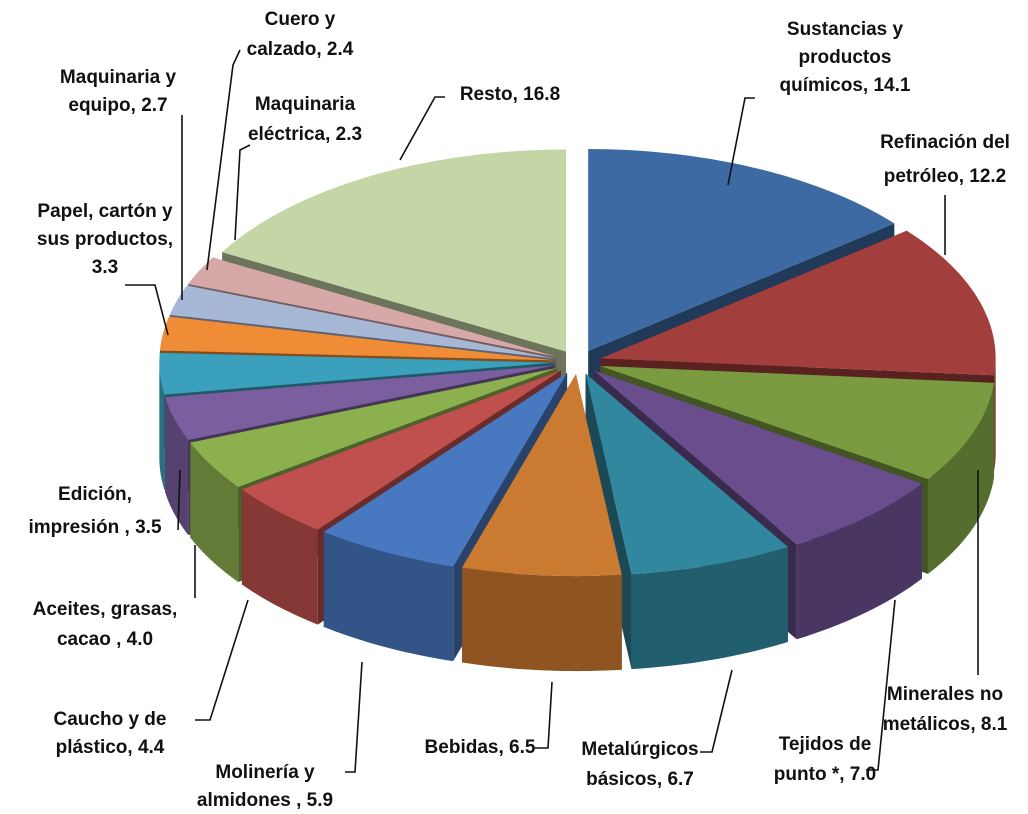 This screenshot has height=814, width=1028. I want to click on data-label: Minerales no, so click(945, 694).